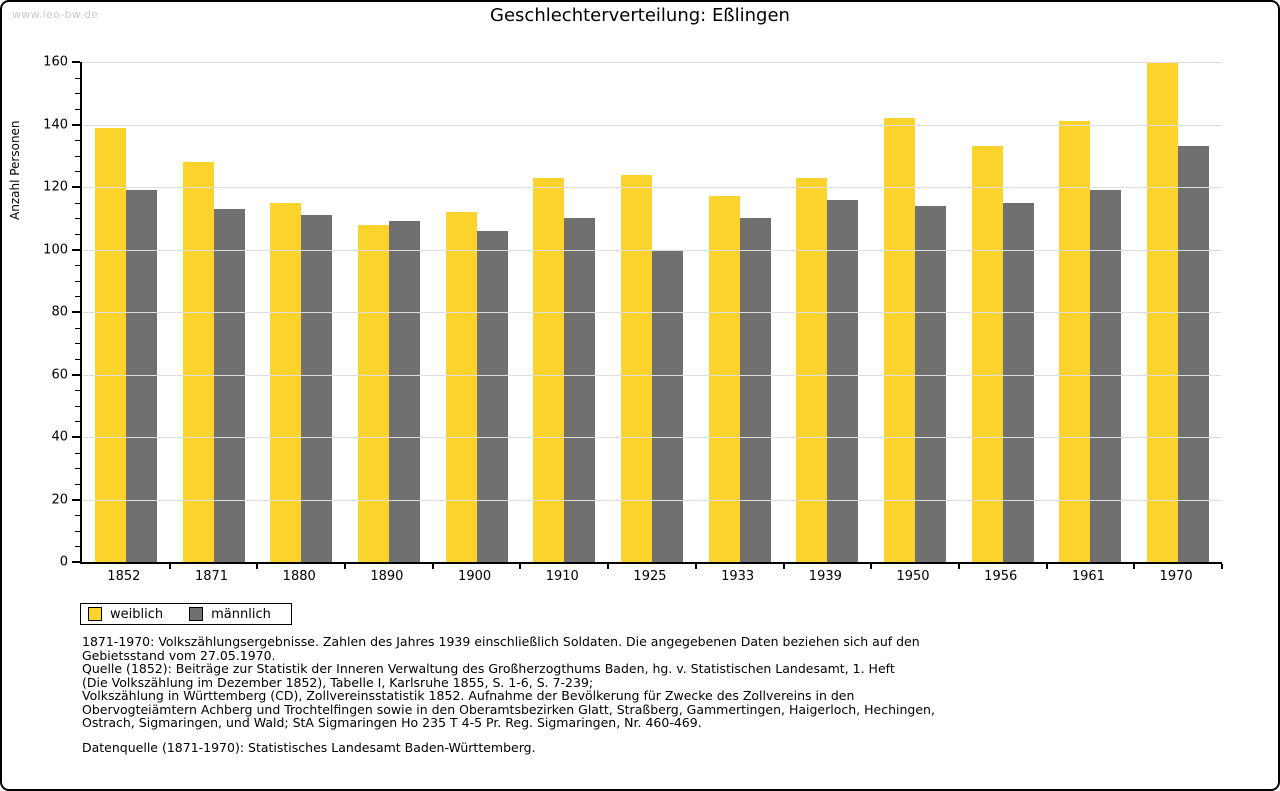 The height and width of the screenshot is (791, 1280). Describe the element at coordinates (124, 576) in the screenshot. I see `x-axis-label: 1852` at that location.